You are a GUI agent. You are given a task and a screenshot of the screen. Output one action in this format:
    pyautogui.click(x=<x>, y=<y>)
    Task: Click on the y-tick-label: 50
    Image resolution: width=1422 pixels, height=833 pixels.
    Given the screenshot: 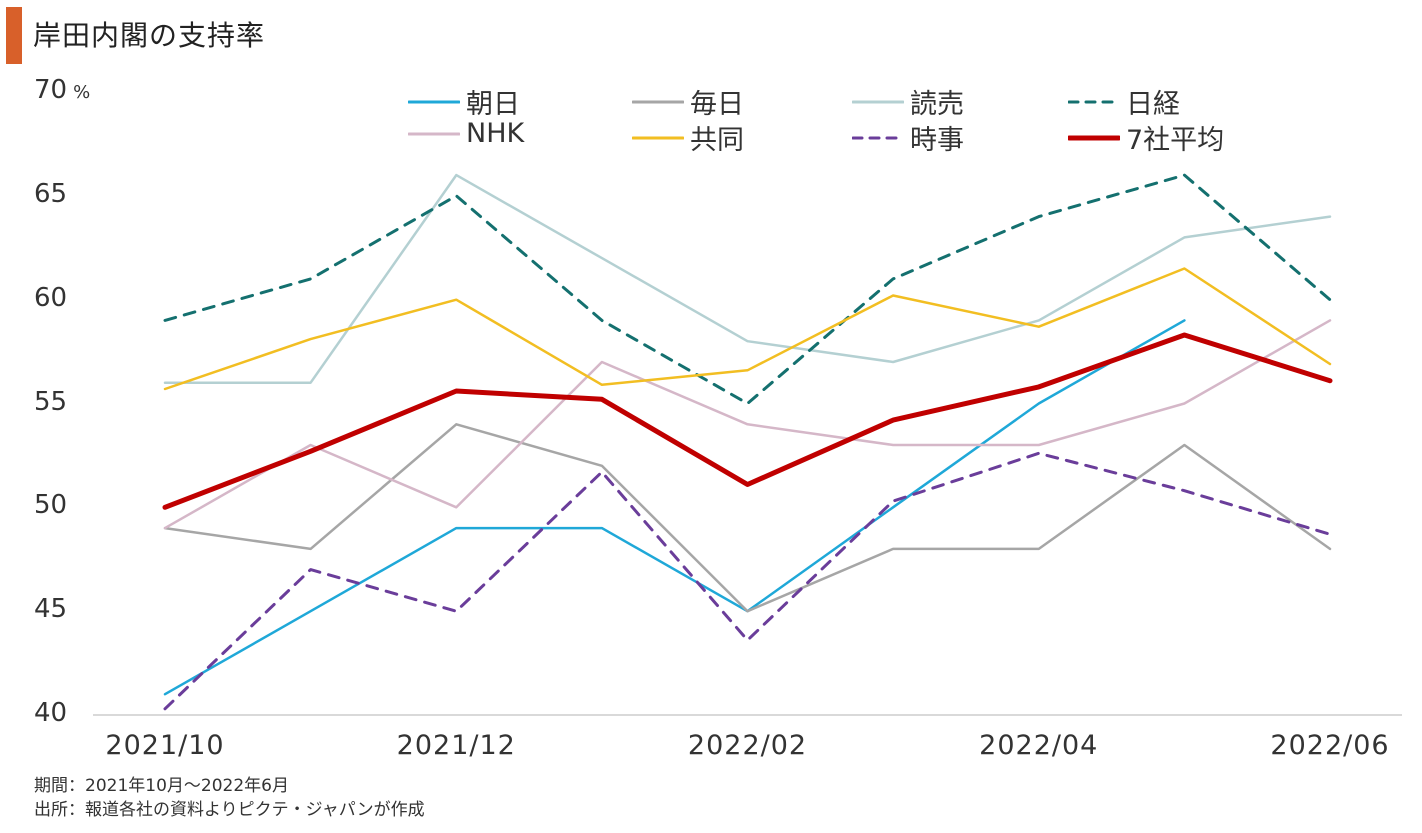 What is the action you would take?
    pyautogui.click(x=51, y=505)
    